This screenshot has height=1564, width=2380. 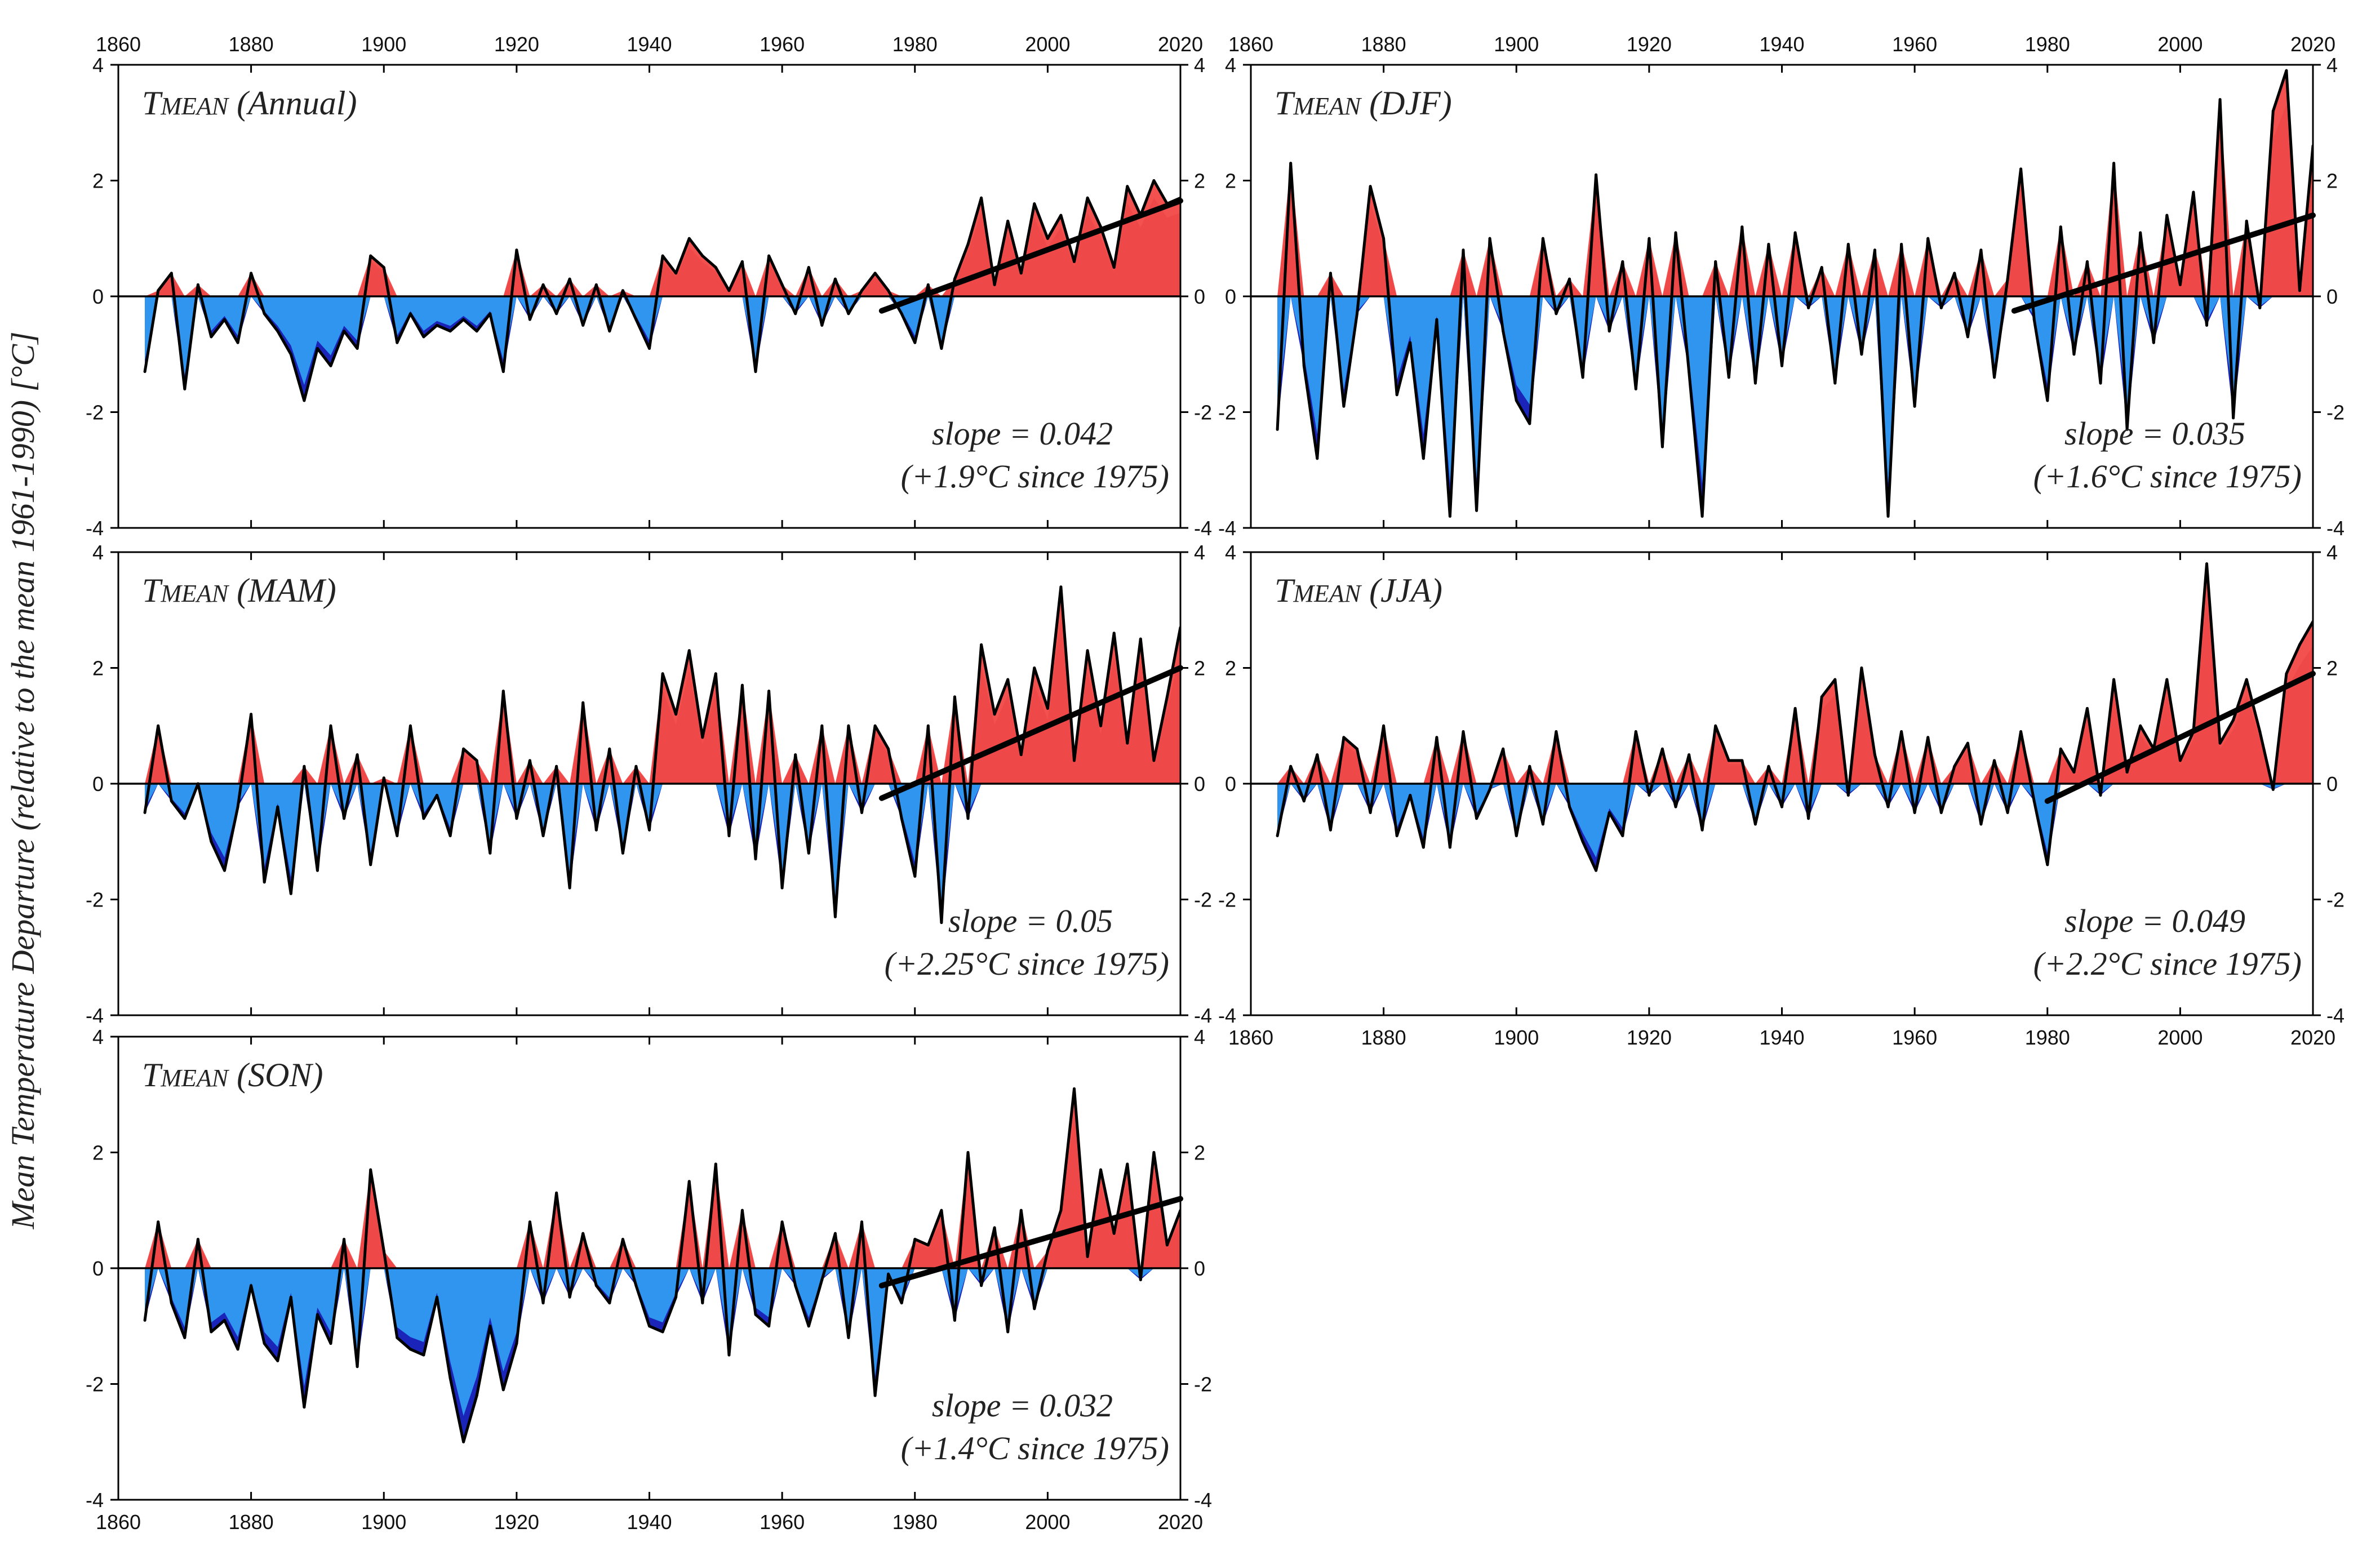 What do you see at coordinates (1383, 1037) in the screenshot?
I see `x-tick-label-bottom: 1880` at bounding box center [1383, 1037].